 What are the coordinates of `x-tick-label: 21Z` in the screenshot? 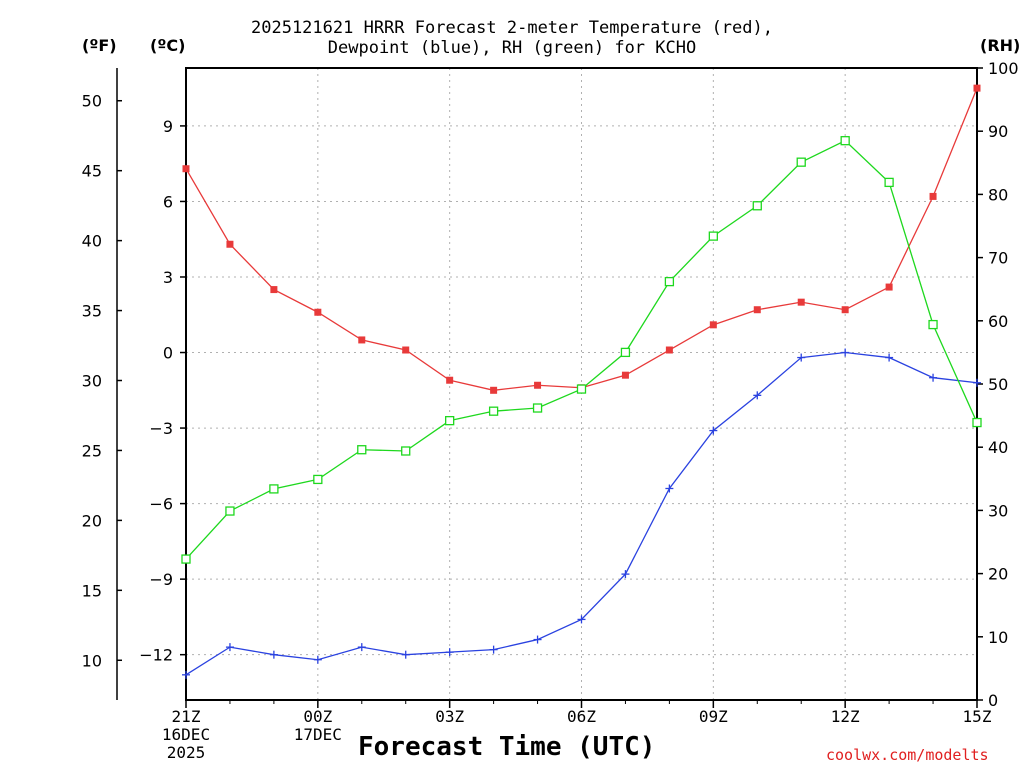 It's located at (186, 716).